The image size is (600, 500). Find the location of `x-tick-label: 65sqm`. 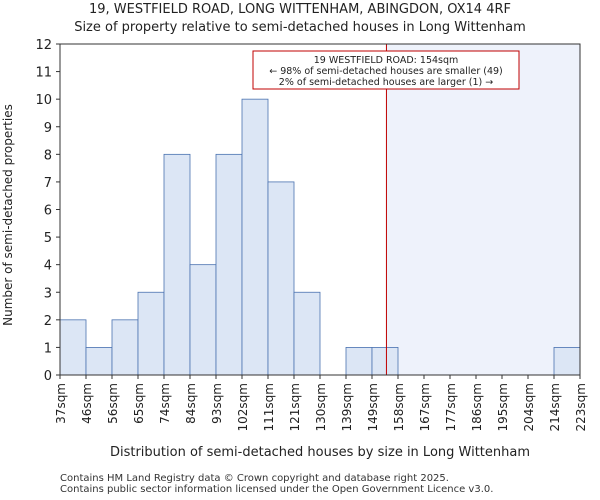

x-tick-label: 65sqm is located at coordinates (139, 403).